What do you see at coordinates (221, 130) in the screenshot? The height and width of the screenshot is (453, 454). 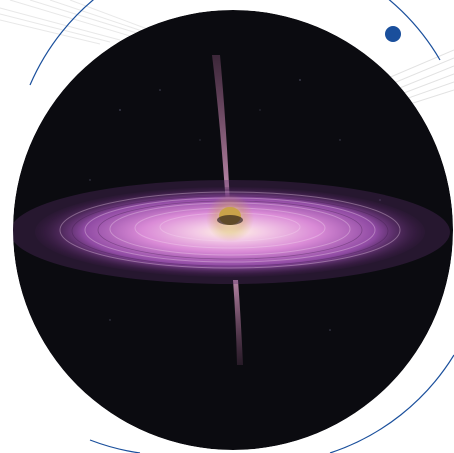 I see `jet-upper` at bounding box center [221, 130].